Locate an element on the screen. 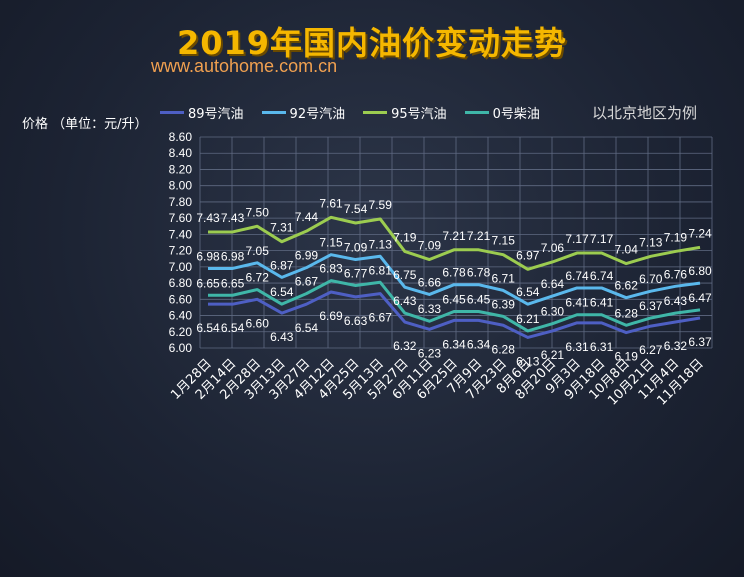 The width and height of the screenshot is (744, 577). data-label: 7.50 is located at coordinates (258, 212).